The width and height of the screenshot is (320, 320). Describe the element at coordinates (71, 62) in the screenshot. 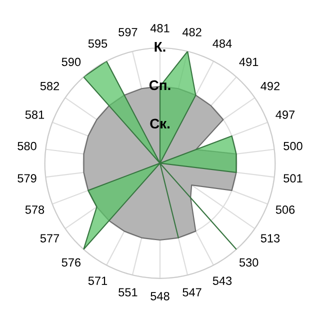

I see `spoke-label: 590` at that location.